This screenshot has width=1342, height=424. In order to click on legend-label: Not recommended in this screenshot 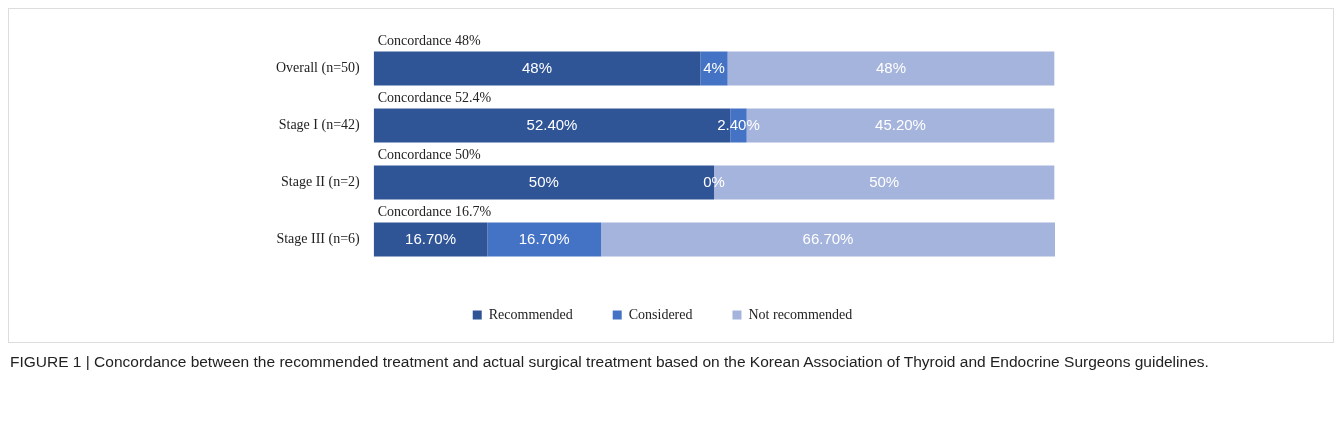, I will do `click(800, 314)`.